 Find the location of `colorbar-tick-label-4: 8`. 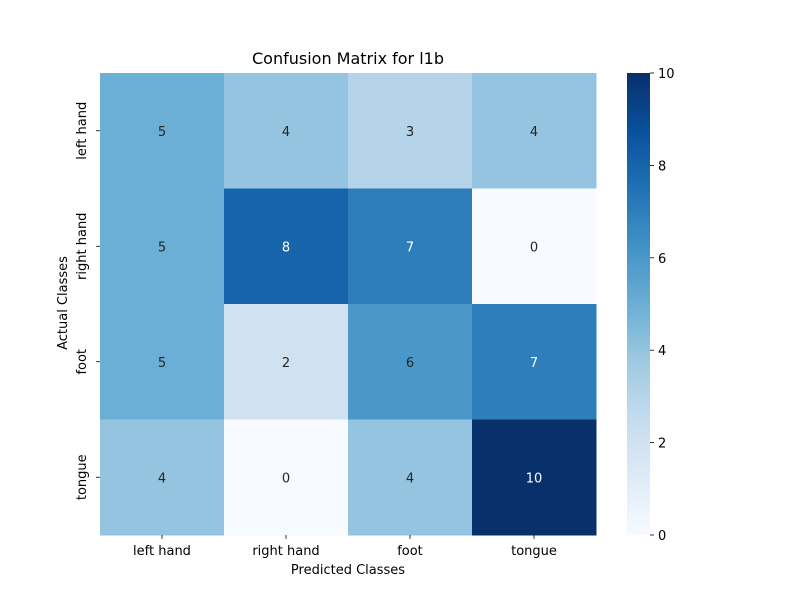

colorbar-tick-label-4: 8 is located at coordinates (662, 166).